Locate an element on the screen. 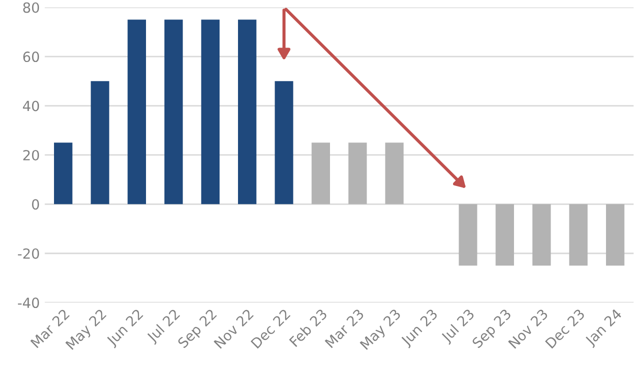 Image resolution: width=640 pixels, height=369 pixels. x-tick-label: Jun 22 is located at coordinates (126, 328).